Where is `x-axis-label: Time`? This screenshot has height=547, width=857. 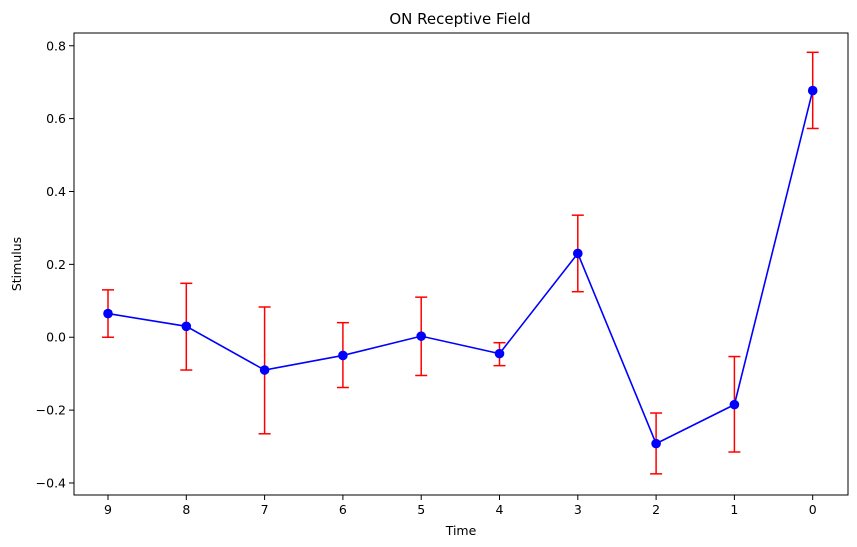 x-axis-label: Time is located at coordinates (461, 530).